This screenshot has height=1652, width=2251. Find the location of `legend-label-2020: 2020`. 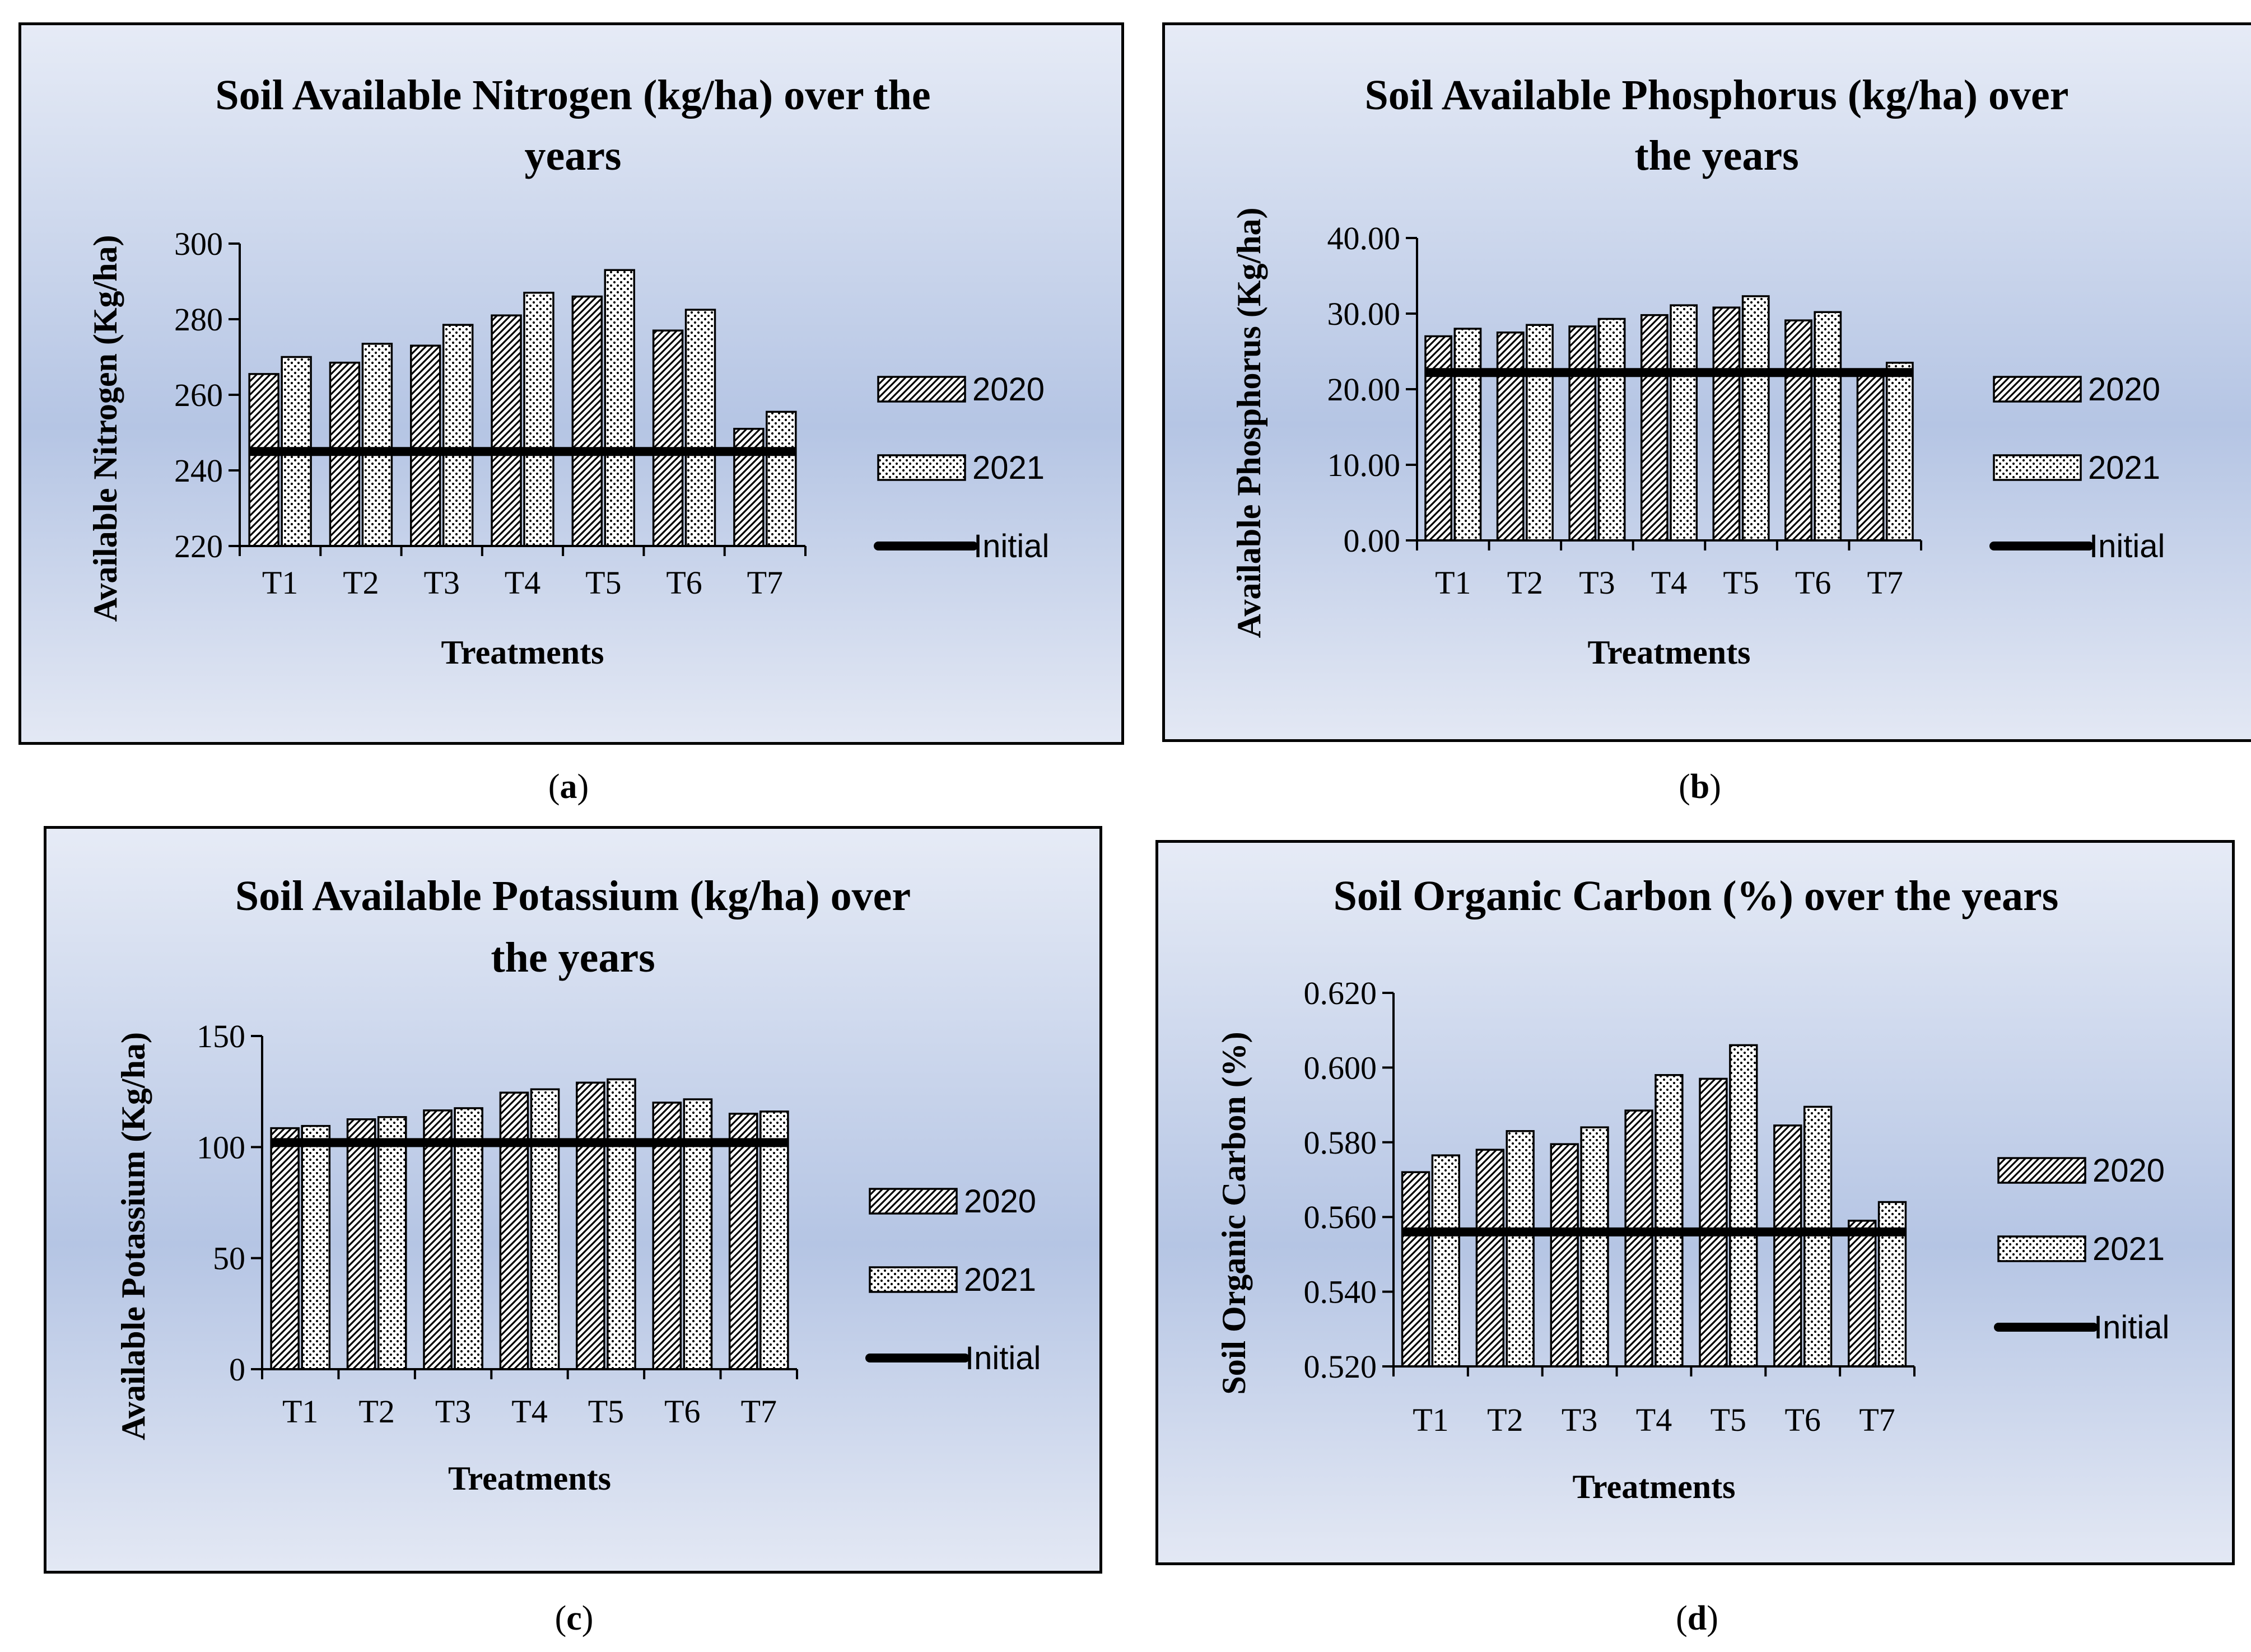

legend-label-2020: 2020 is located at coordinates (2129, 1171).